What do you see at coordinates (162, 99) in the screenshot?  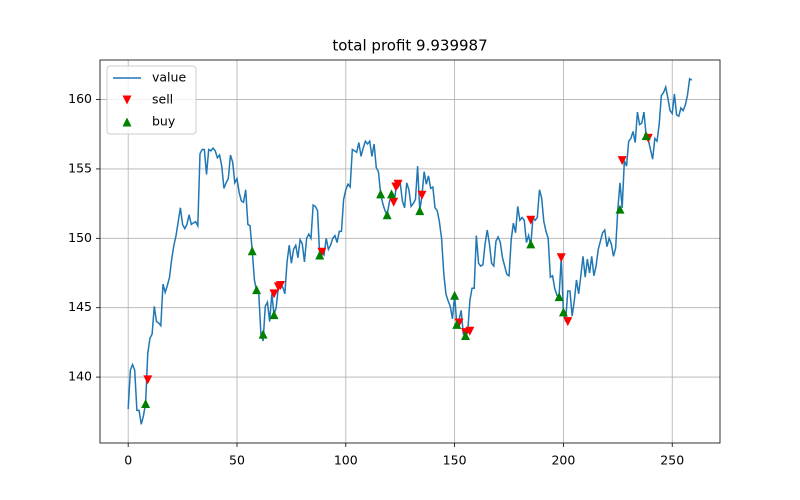 I see `legend-label: sell` at bounding box center [162, 99].